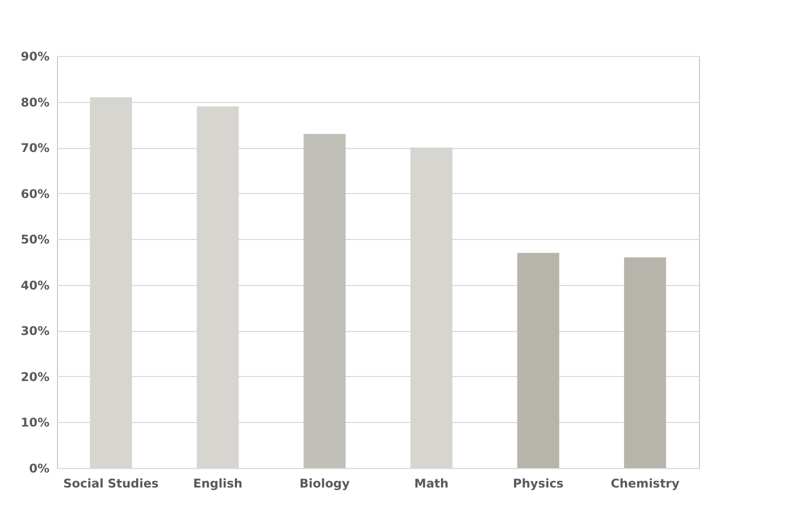 This screenshot has height=529, width=791. Describe the element at coordinates (538, 483) in the screenshot. I see `x-tick-label: Physics` at that location.